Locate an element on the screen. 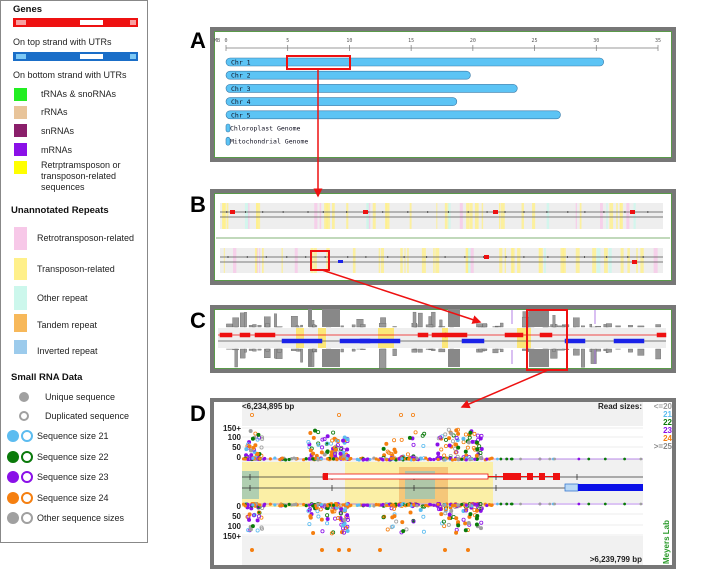 The image size is (705, 587). top-strand-gene-swatch is located at coordinates (75, 22).